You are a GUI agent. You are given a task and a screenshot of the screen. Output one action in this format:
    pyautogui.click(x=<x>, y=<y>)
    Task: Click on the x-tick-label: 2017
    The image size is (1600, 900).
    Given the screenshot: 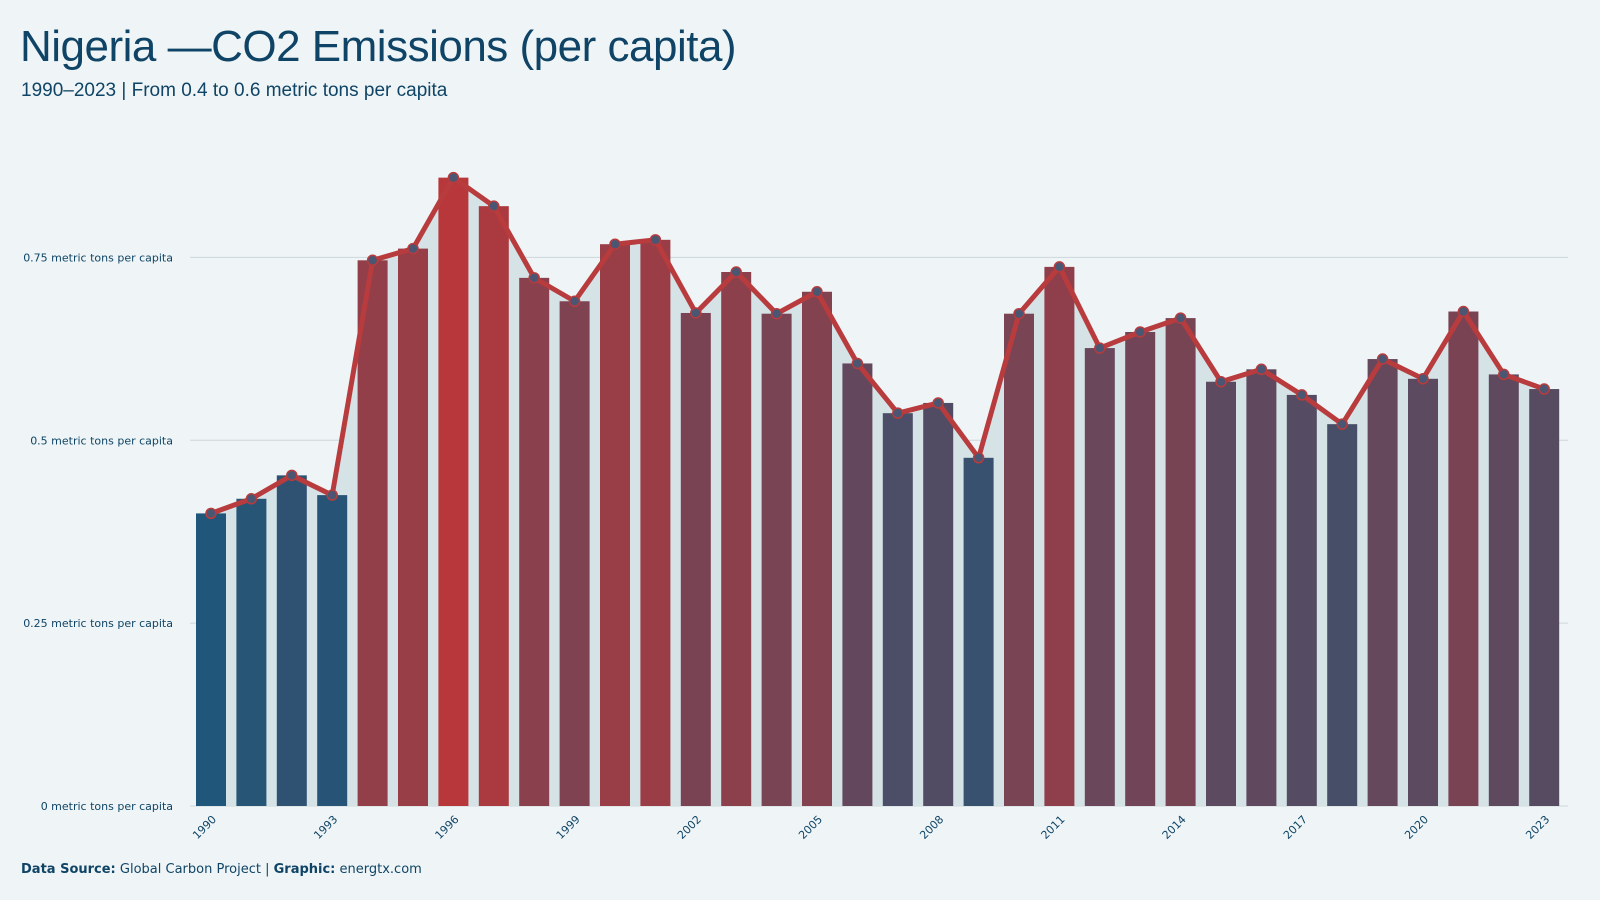 What is the action you would take?
    pyautogui.click(x=1295, y=827)
    